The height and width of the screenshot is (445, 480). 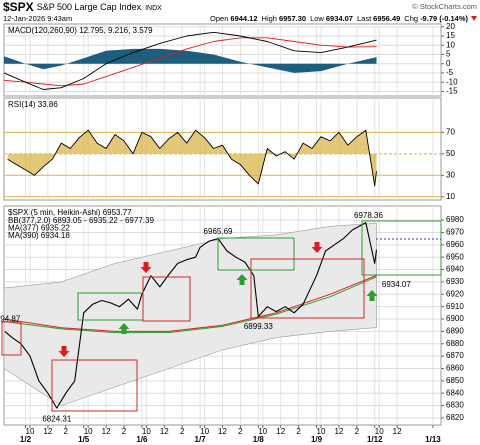 I want to click on y-tick-label: 6900, so click(x=455, y=318).